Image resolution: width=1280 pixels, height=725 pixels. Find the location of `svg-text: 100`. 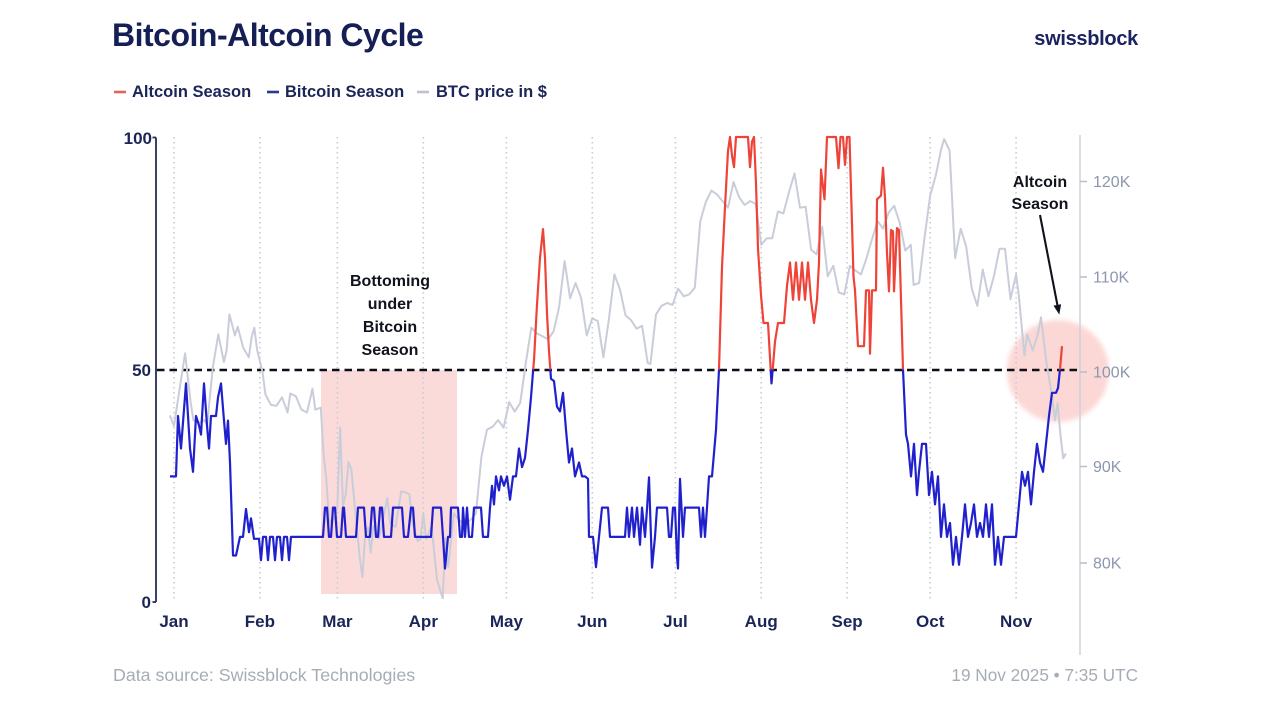

svg-text: 100 is located at coordinates (138, 138).